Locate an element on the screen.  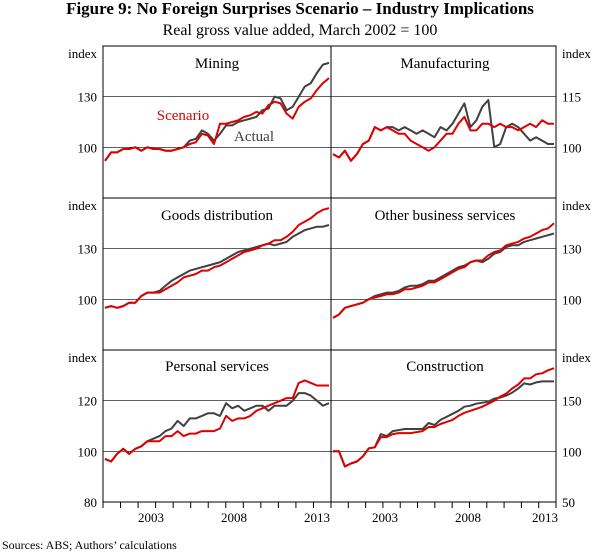
annotation-actual: Actual is located at coordinates (254, 137).